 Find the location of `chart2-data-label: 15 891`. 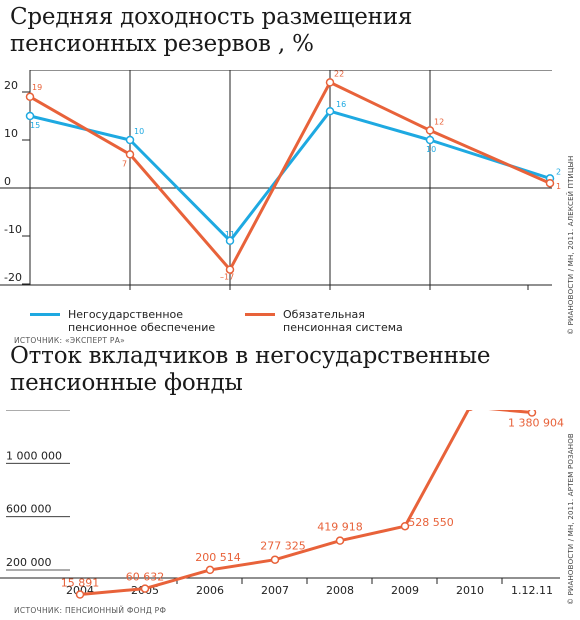

chart2-data-label: 15 891 is located at coordinates (80, 583).